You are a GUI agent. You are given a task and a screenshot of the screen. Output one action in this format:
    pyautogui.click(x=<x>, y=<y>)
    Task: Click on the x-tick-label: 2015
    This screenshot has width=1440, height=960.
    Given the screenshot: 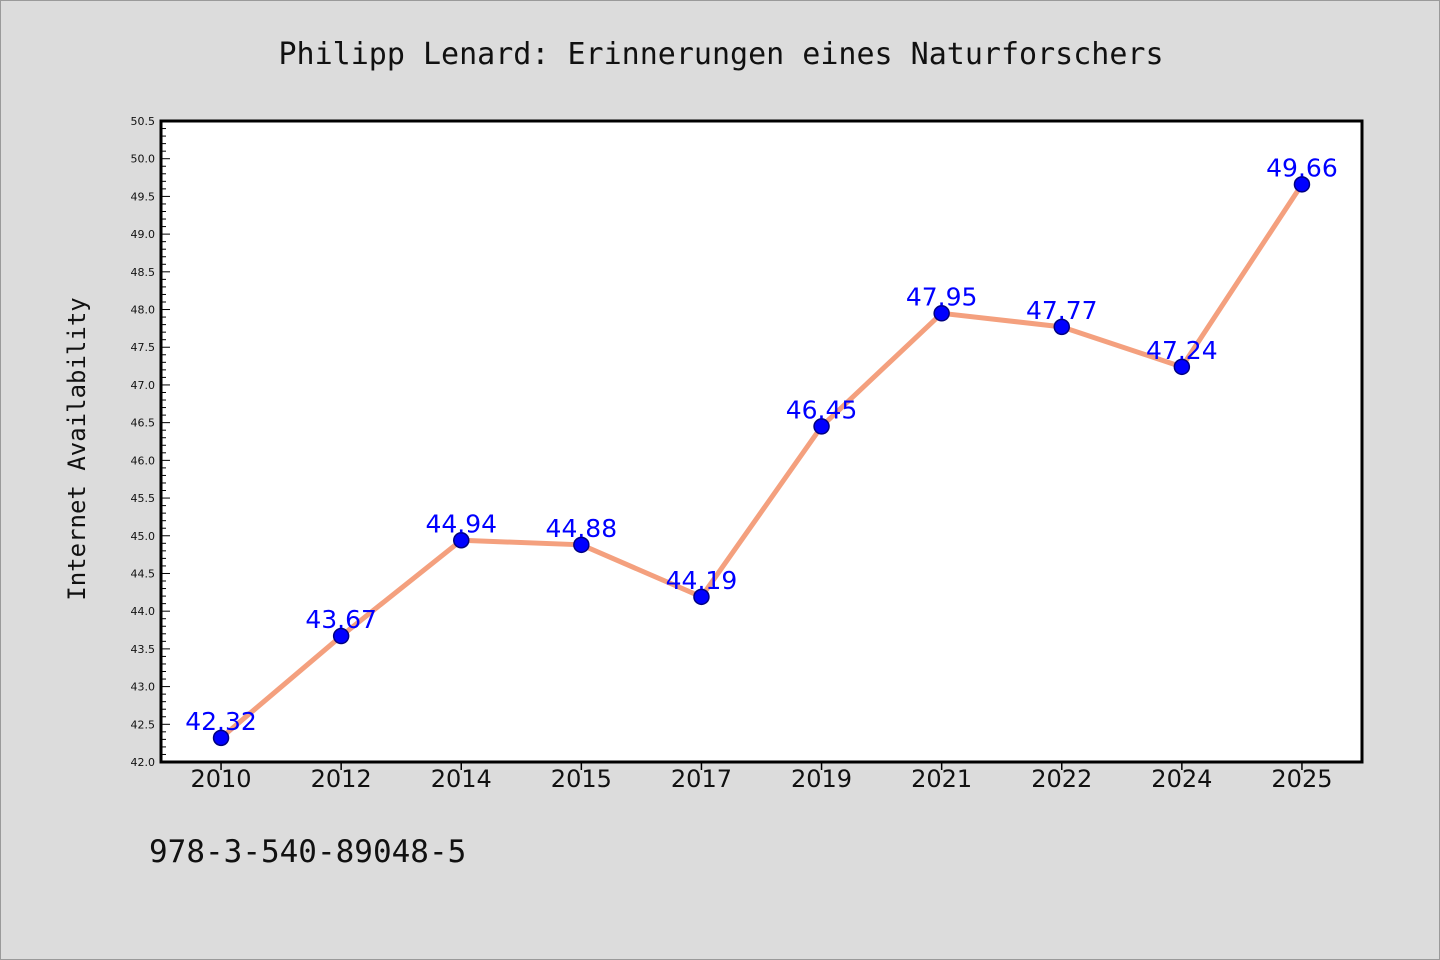 What is the action you would take?
    pyautogui.click(x=581, y=779)
    